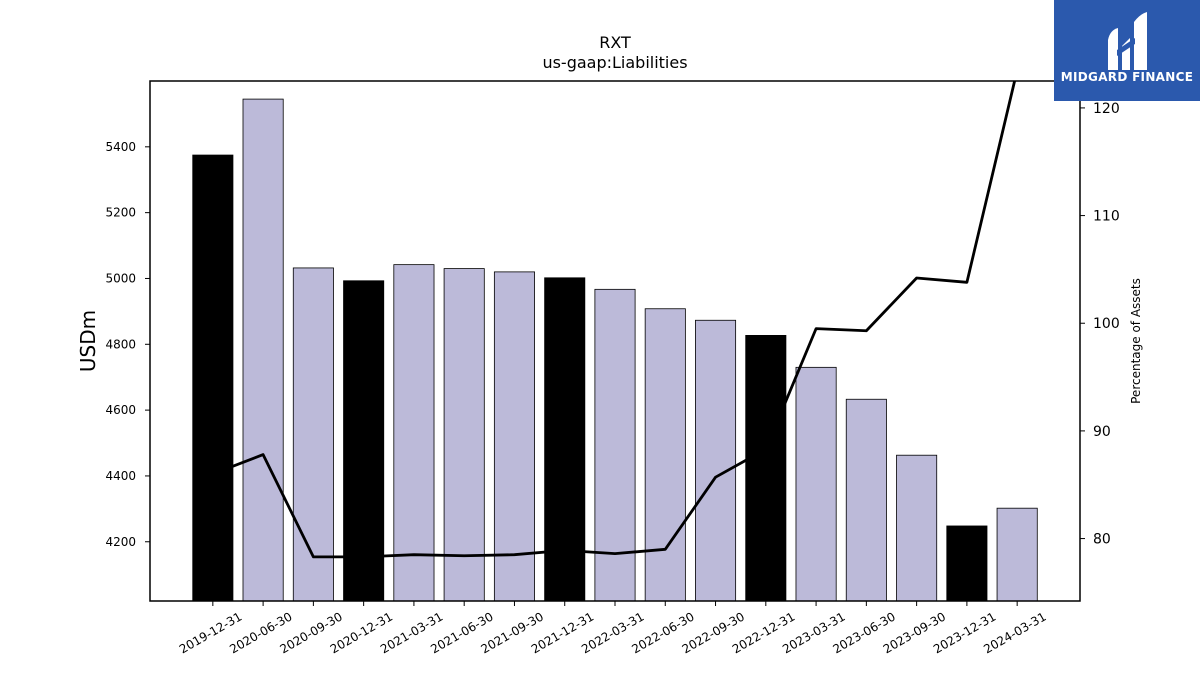  What do you see at coordinates (1106, 217) in the screenshot?
I see `y2-tick-label: 110` at bounding box center [1106, 217].